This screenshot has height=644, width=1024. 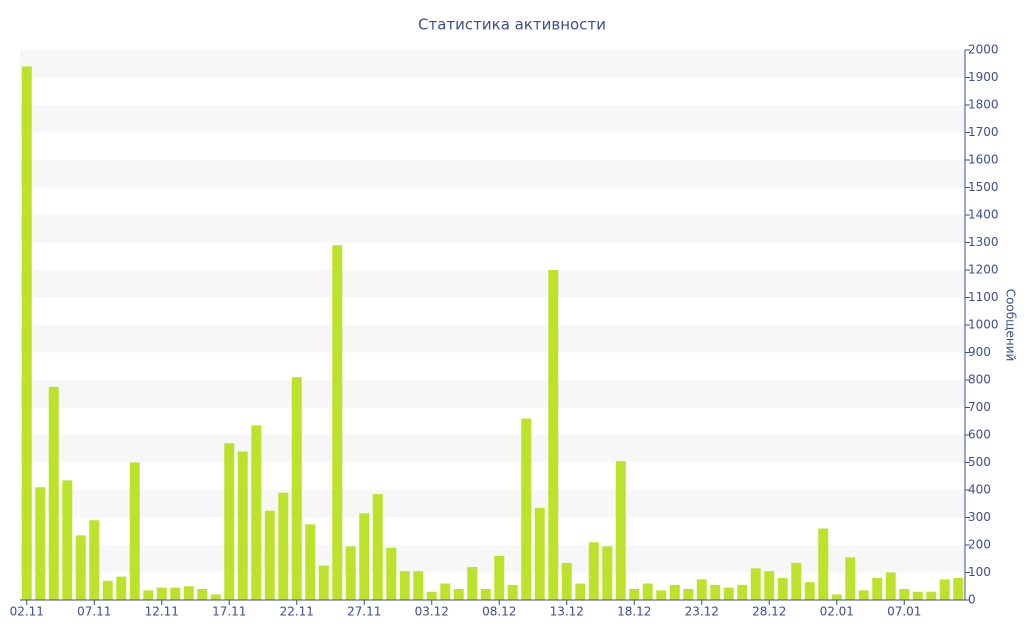 I want to click on y-tick-label: 100, so click(x=979, y=572).